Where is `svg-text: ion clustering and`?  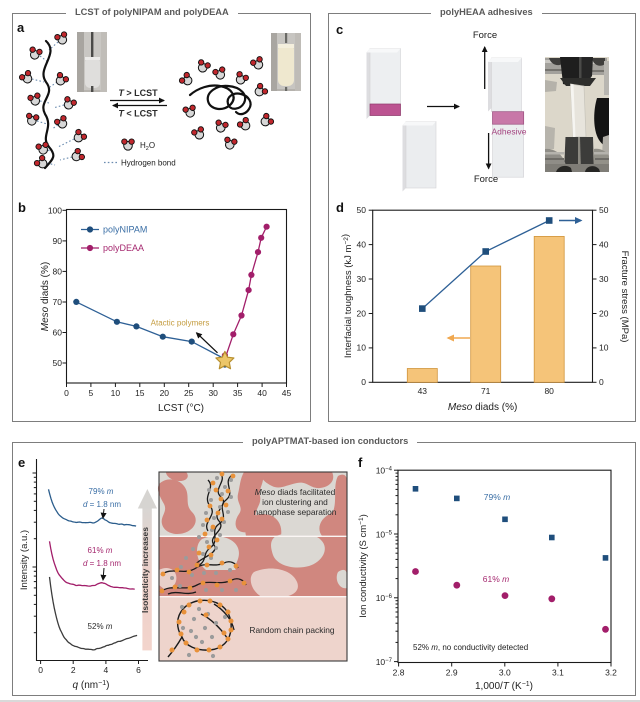 svg-text: ion clustering and is located at coordinates (295, 502).